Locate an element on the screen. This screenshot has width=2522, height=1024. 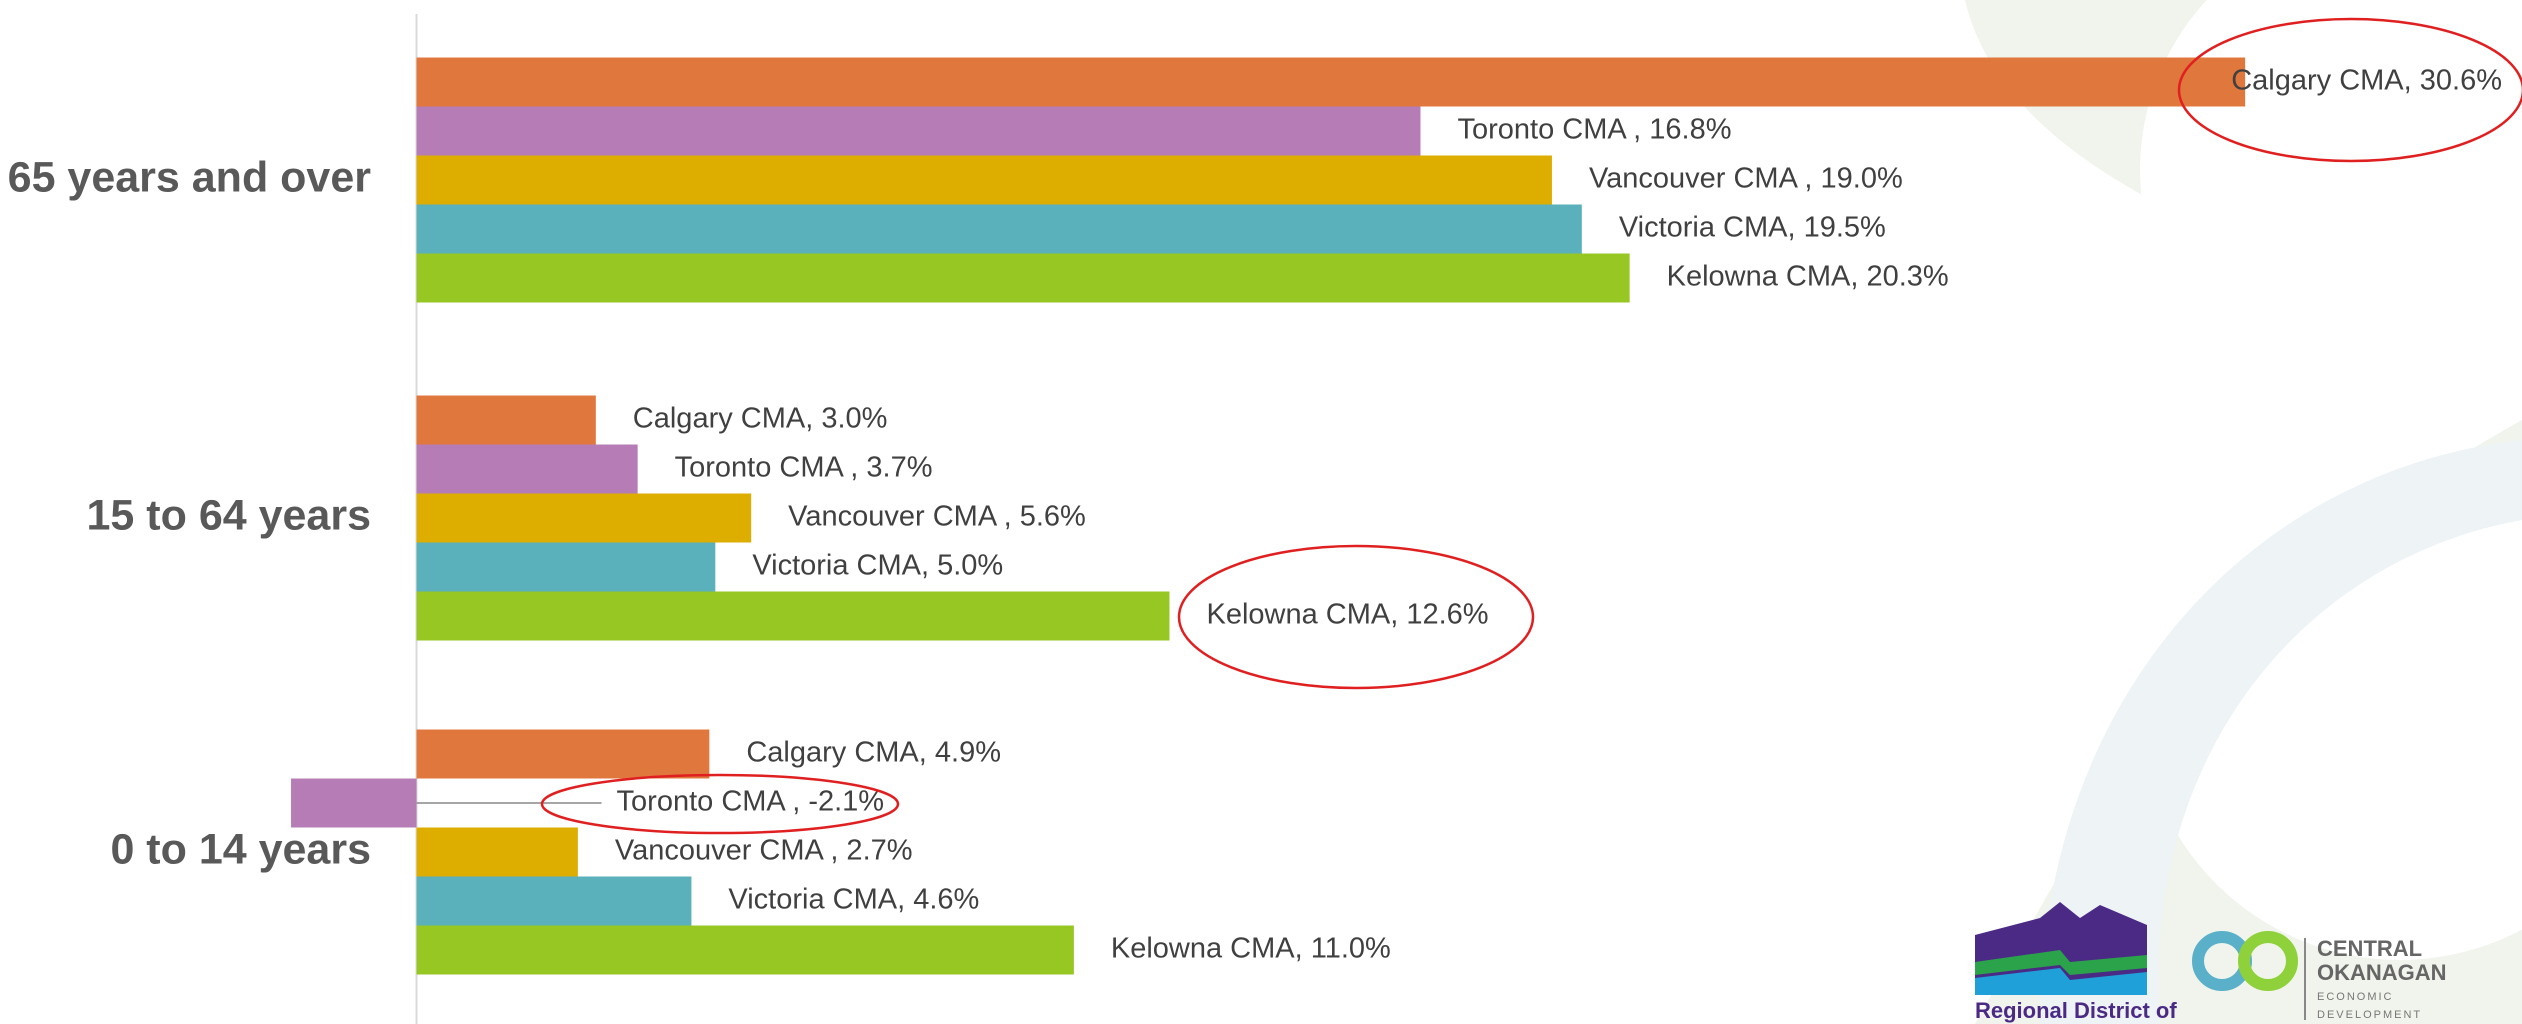
data-label: Toronto CMA , 16.8% is located at coordinates (1594, 130).